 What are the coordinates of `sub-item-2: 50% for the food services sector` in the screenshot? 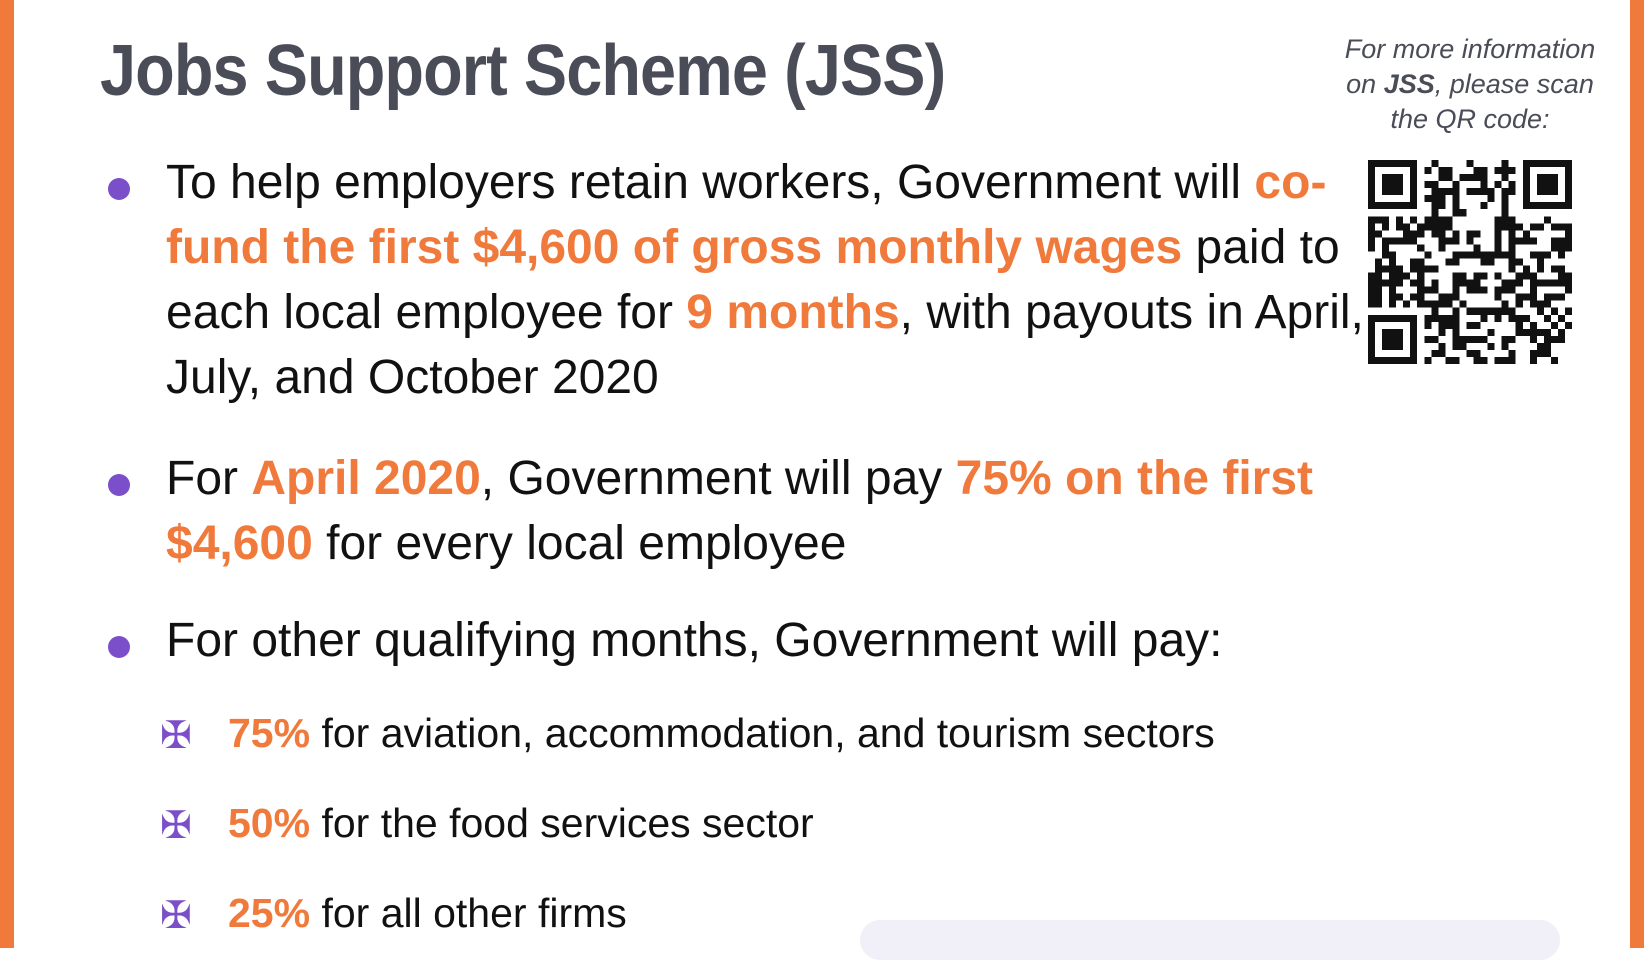 It's located at (521, 823).